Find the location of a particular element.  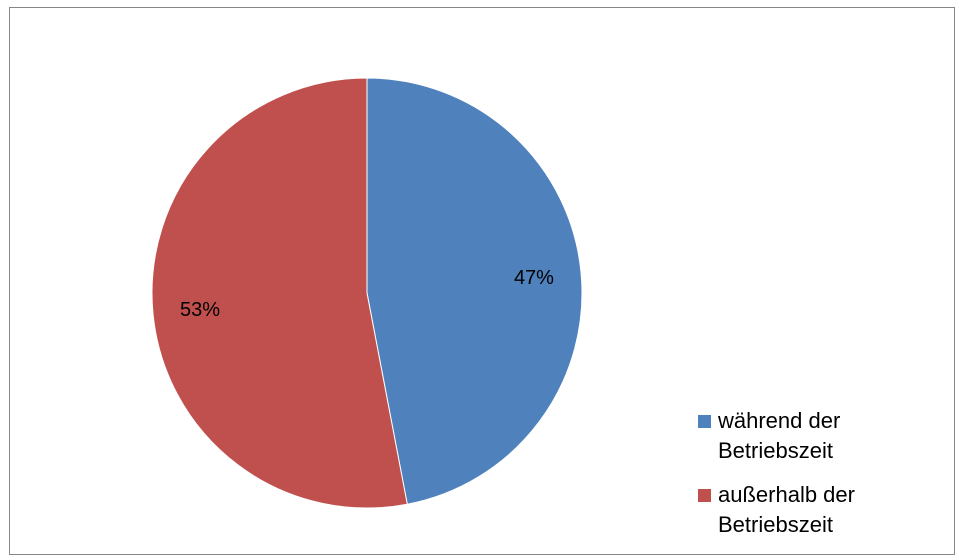

data-label-during: 47% is located at coordinates (534, 278).